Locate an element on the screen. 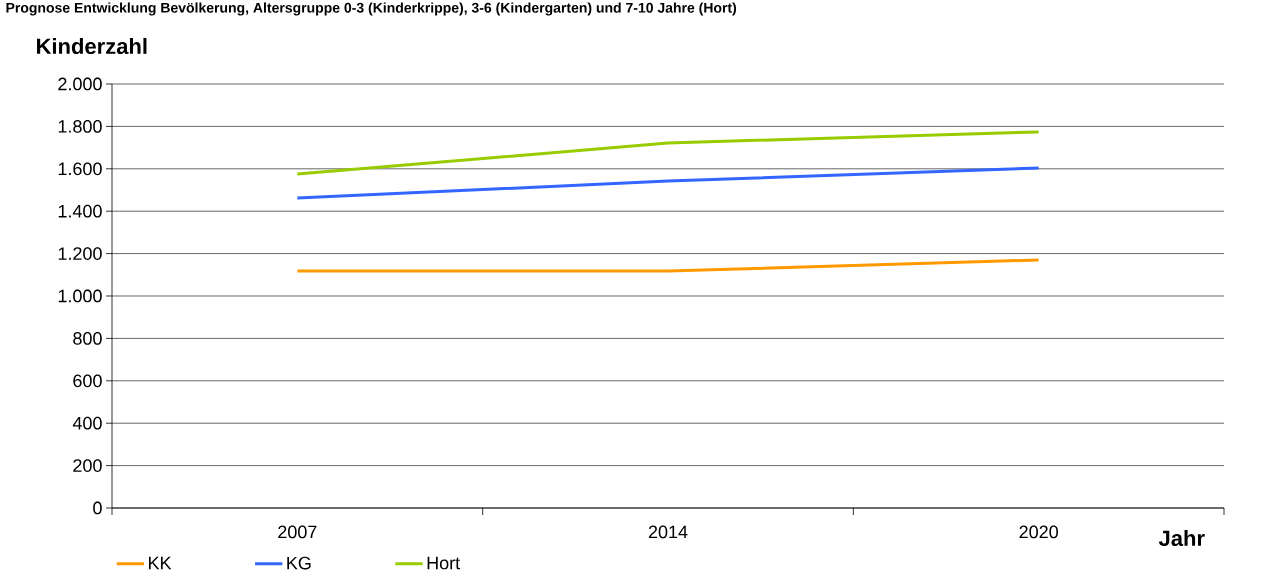 This screenshot has height=576, width=1265. legend-label: KG is located at coordinates (299, 563).